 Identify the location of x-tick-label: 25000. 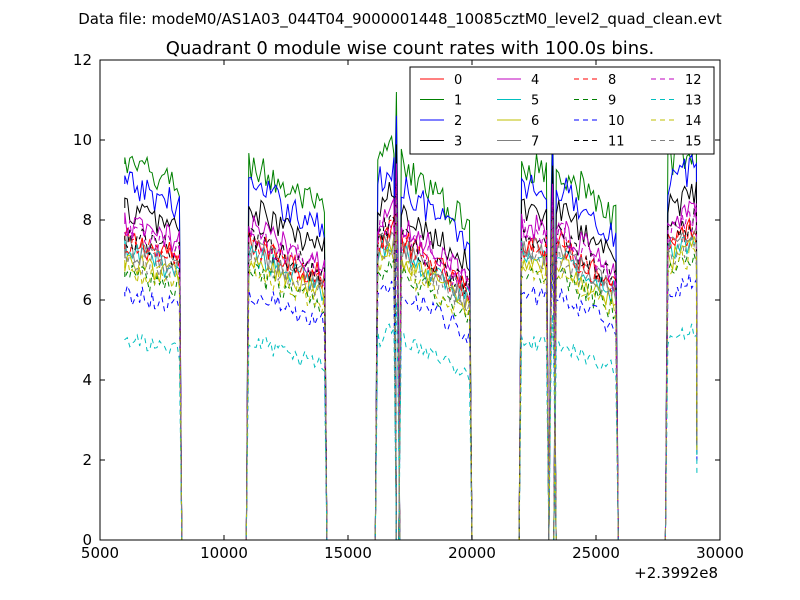
(596, 553).